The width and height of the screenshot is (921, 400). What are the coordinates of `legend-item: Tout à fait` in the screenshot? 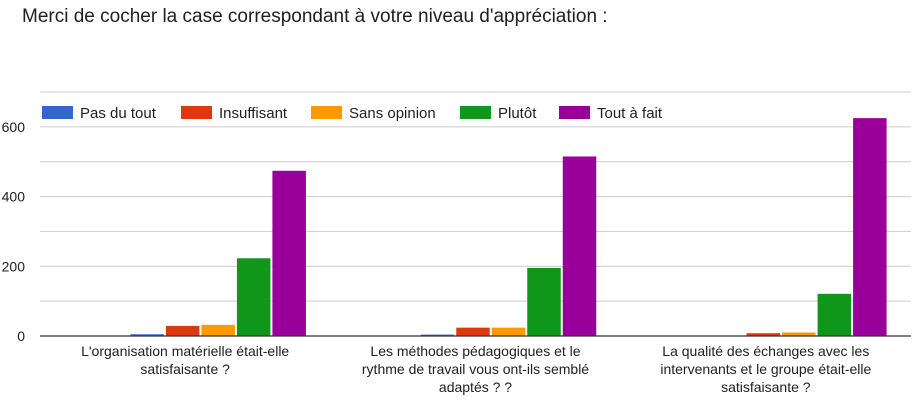 It's located at (611, 113).